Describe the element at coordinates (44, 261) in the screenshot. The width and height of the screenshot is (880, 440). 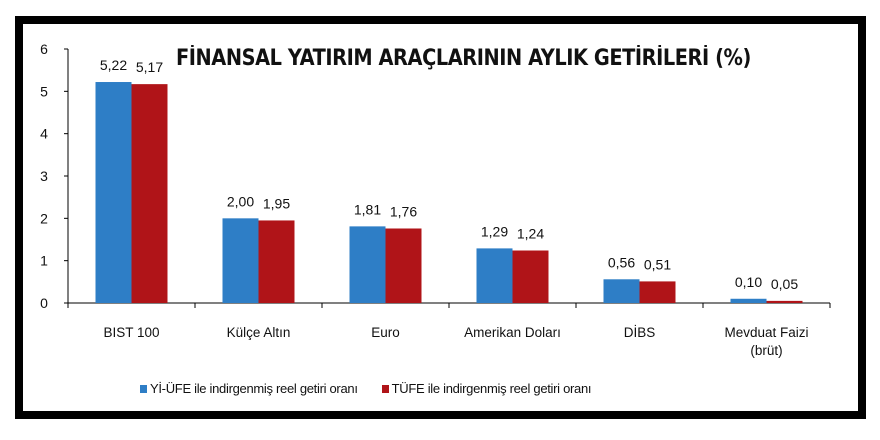
I see `y-tick-label: 1` at that location.